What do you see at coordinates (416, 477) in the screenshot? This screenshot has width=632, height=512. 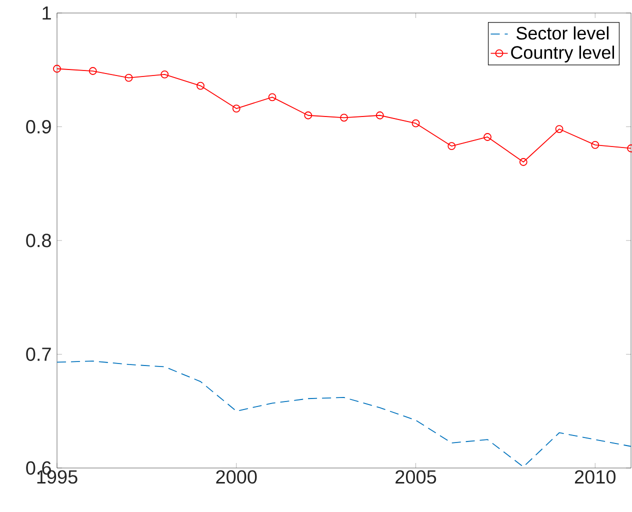 I see `x-tick-label: 2005` at bounding box center [416, 477].